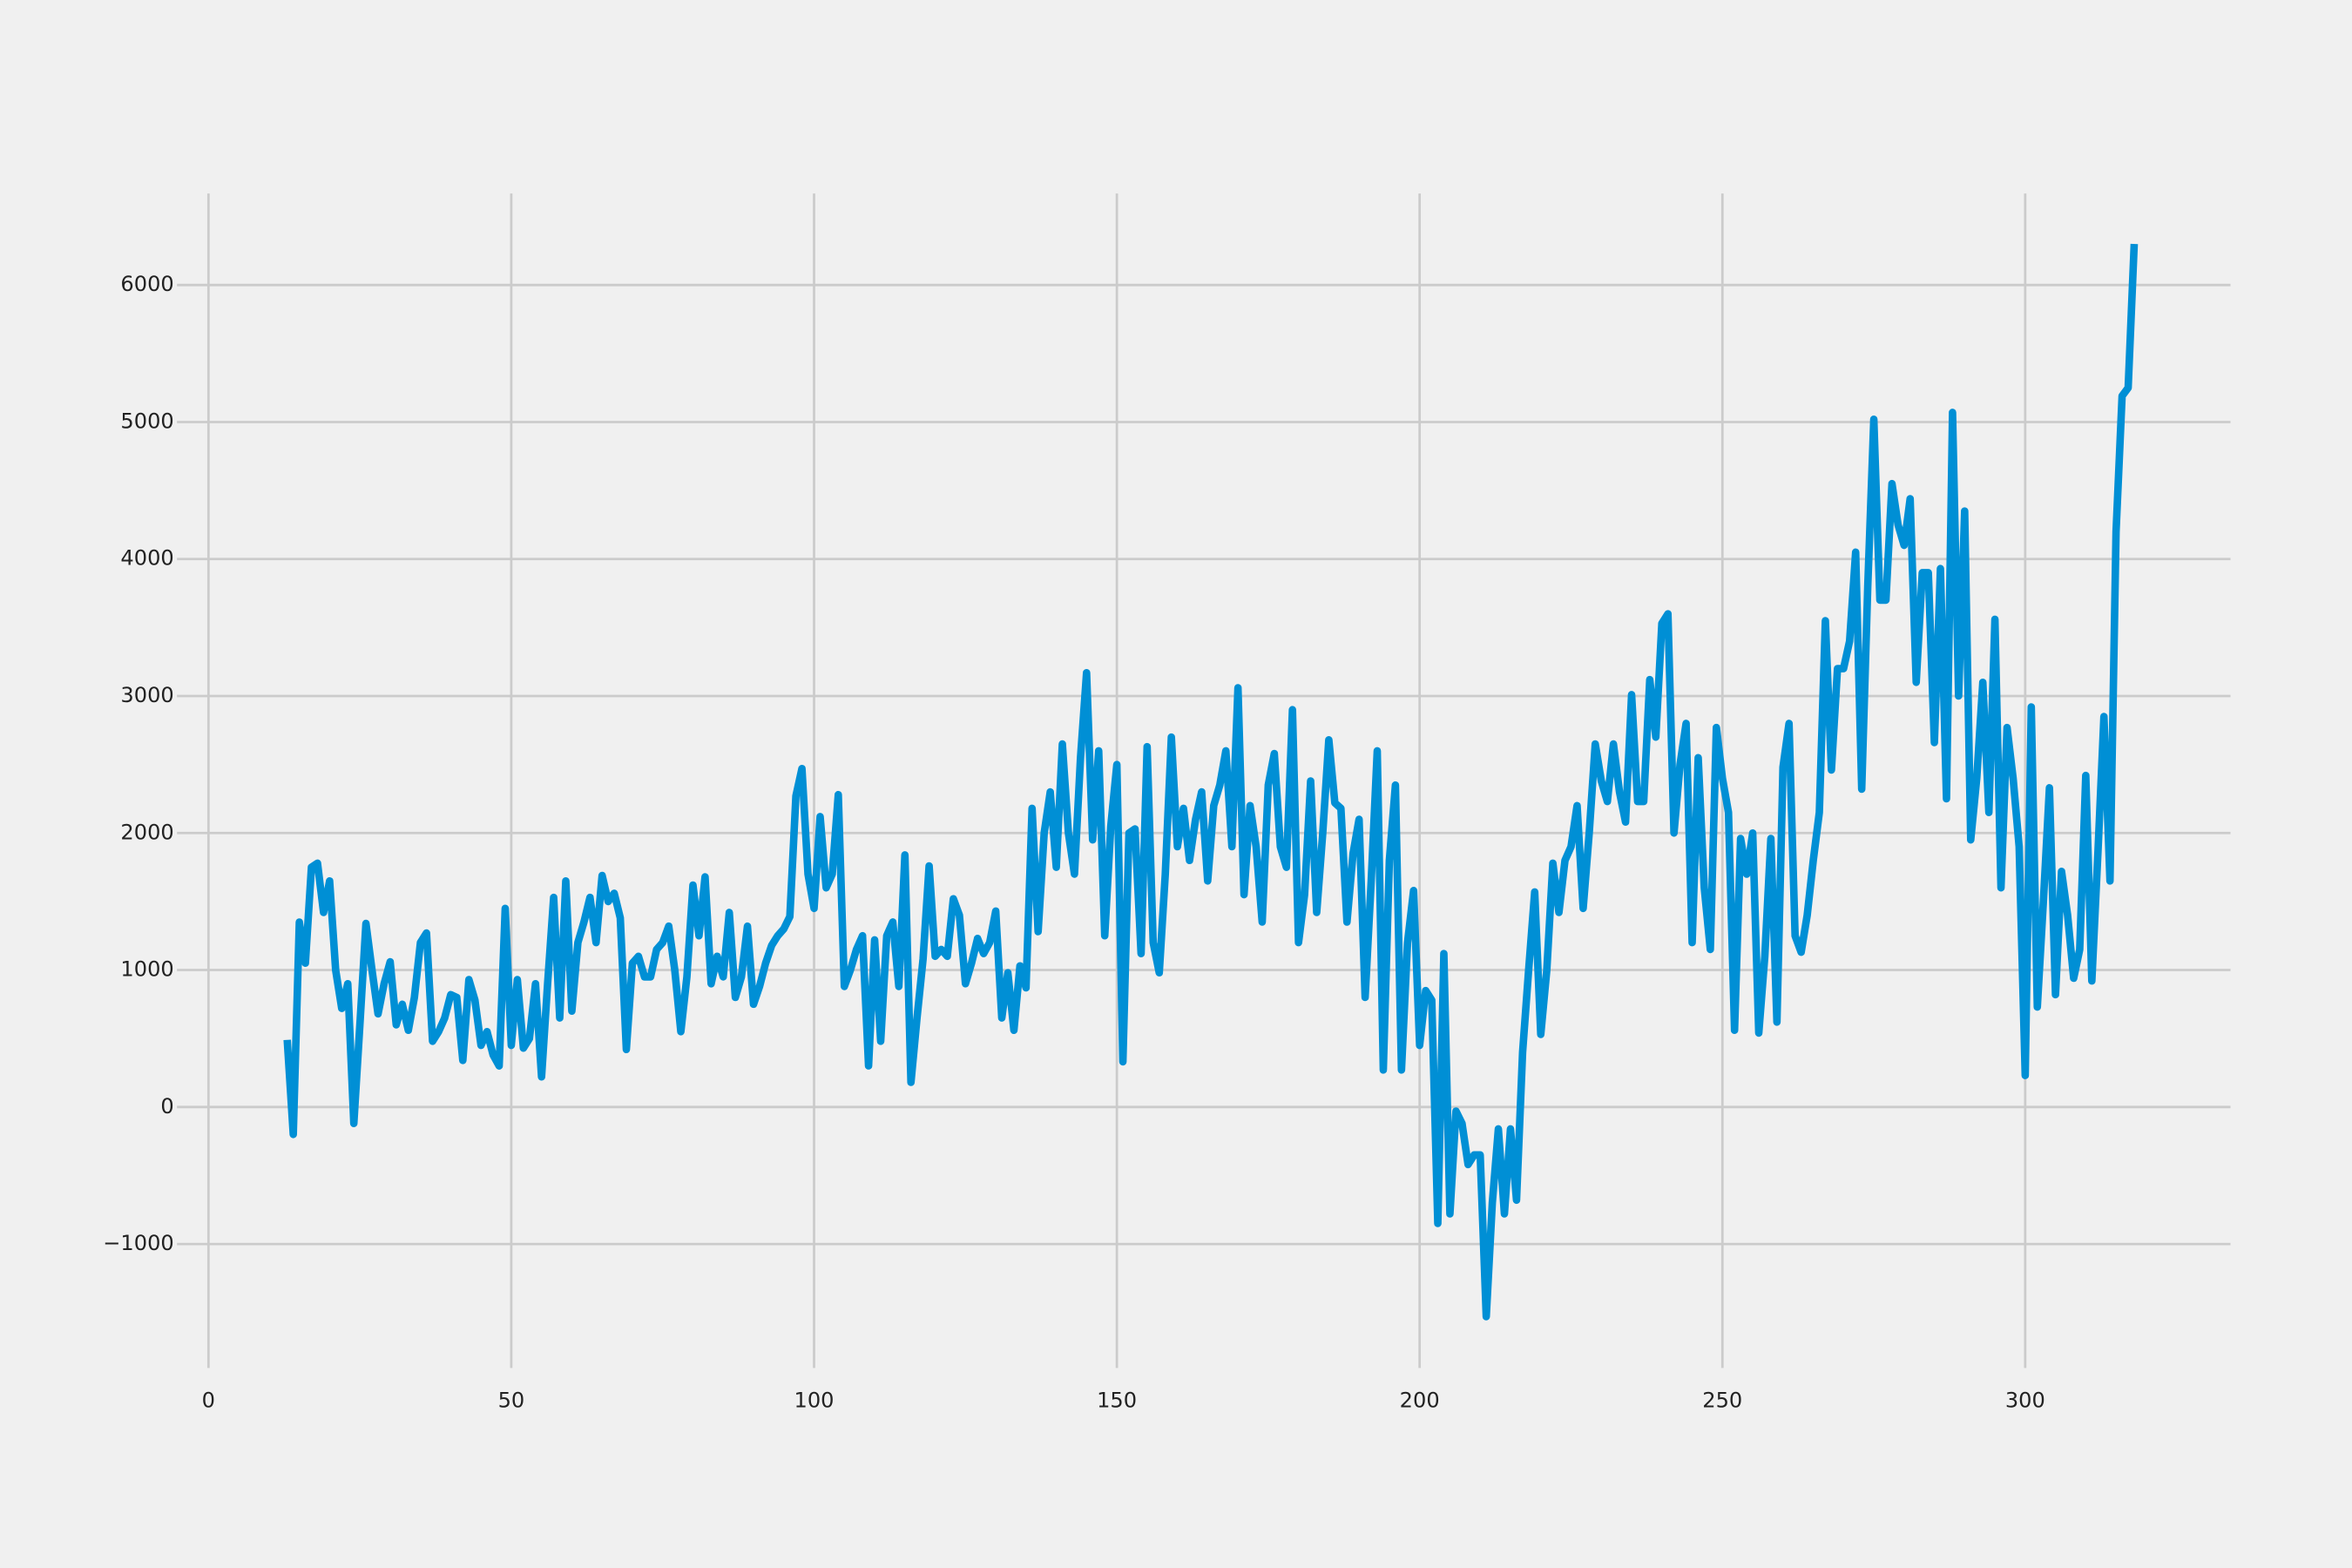 The image size is (2352, 1568). Describe the element at coordinates (146, 695) in the screenshot. I see `y-tick-label: 3000` at that location.